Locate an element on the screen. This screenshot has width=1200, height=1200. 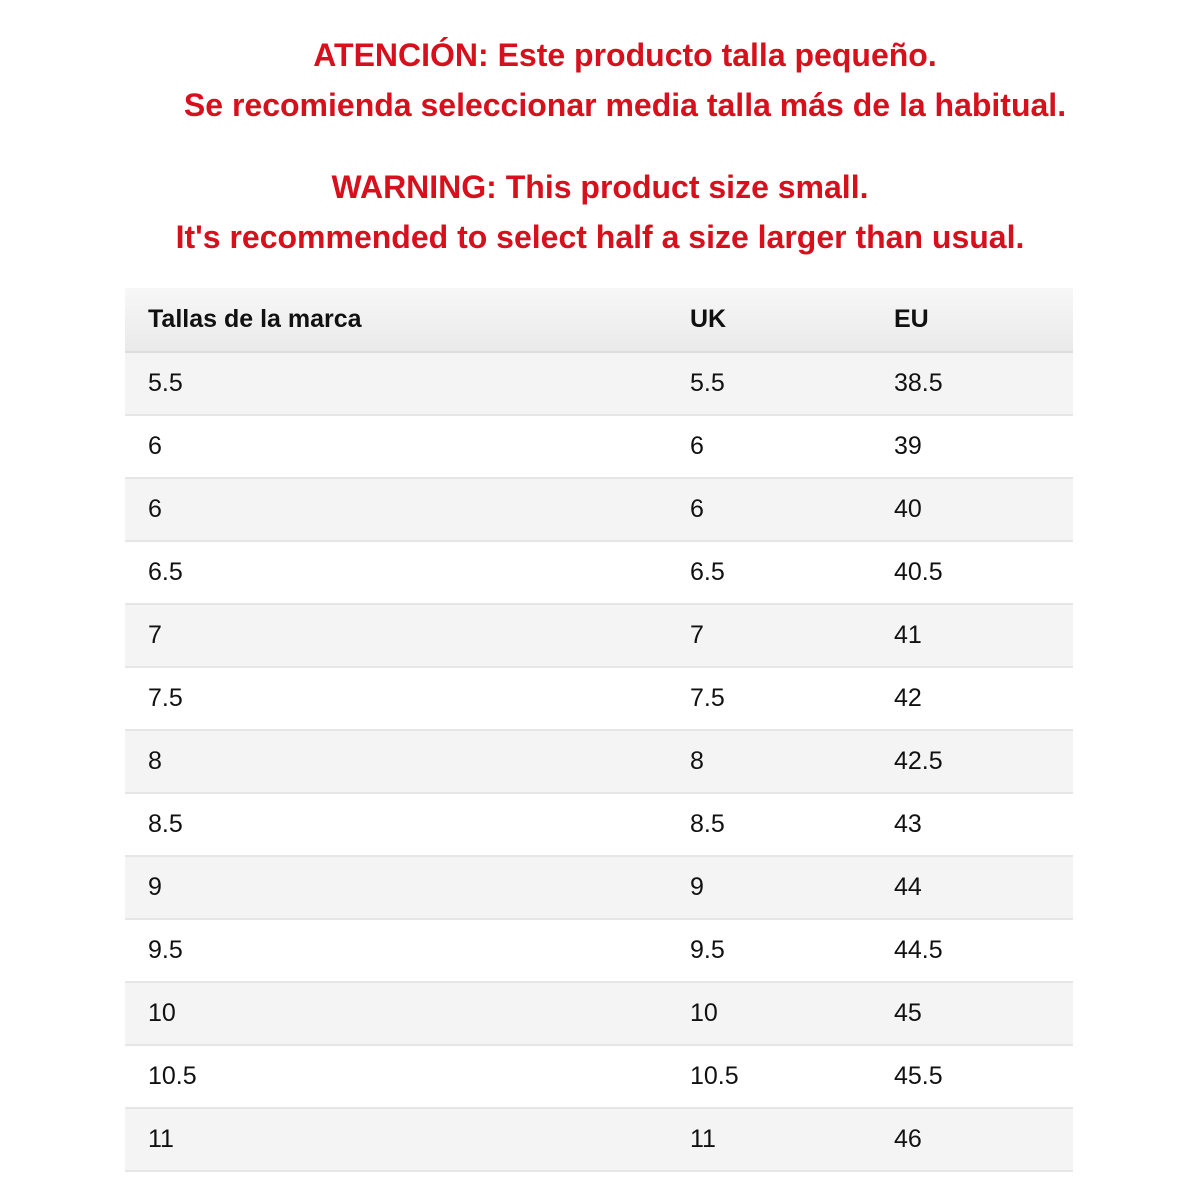
table-row: 6.5 6.5 40.5 is located at coordinates (599, 573).